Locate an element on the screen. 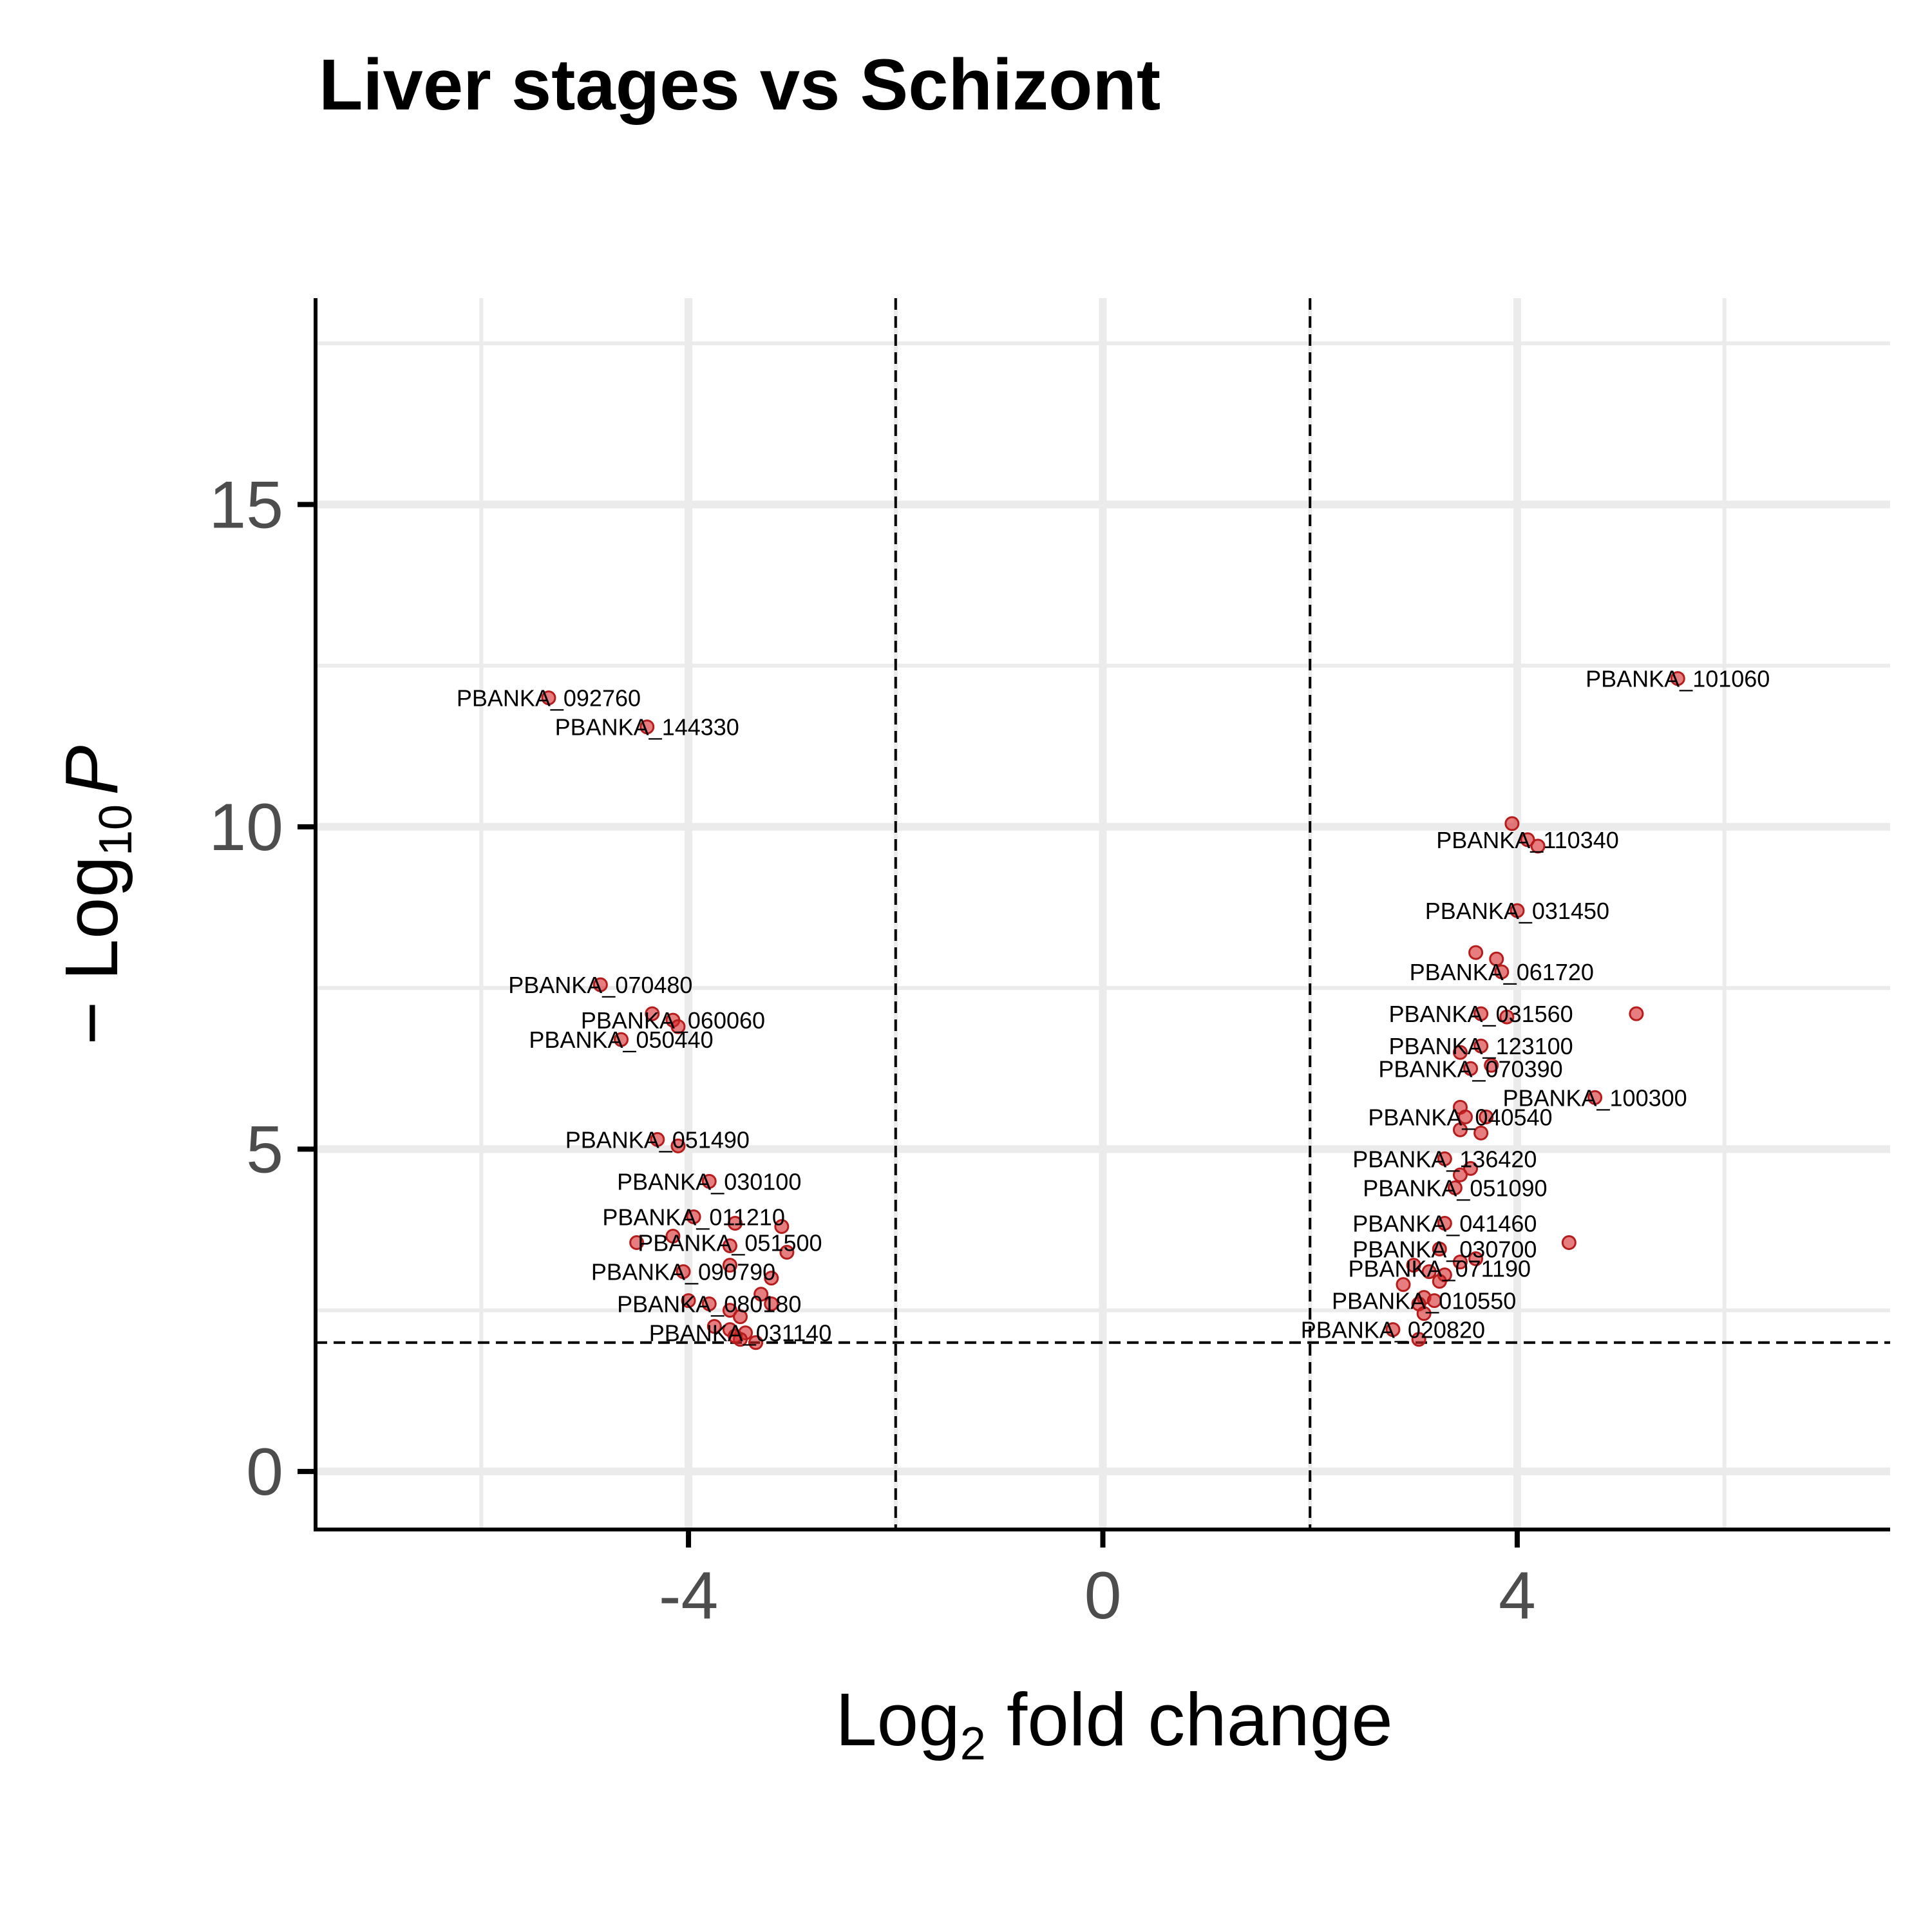 This screenshot has width=1932, height=1932. gene-label: PBANKA_101060 is located at coordinates (1678, 679).